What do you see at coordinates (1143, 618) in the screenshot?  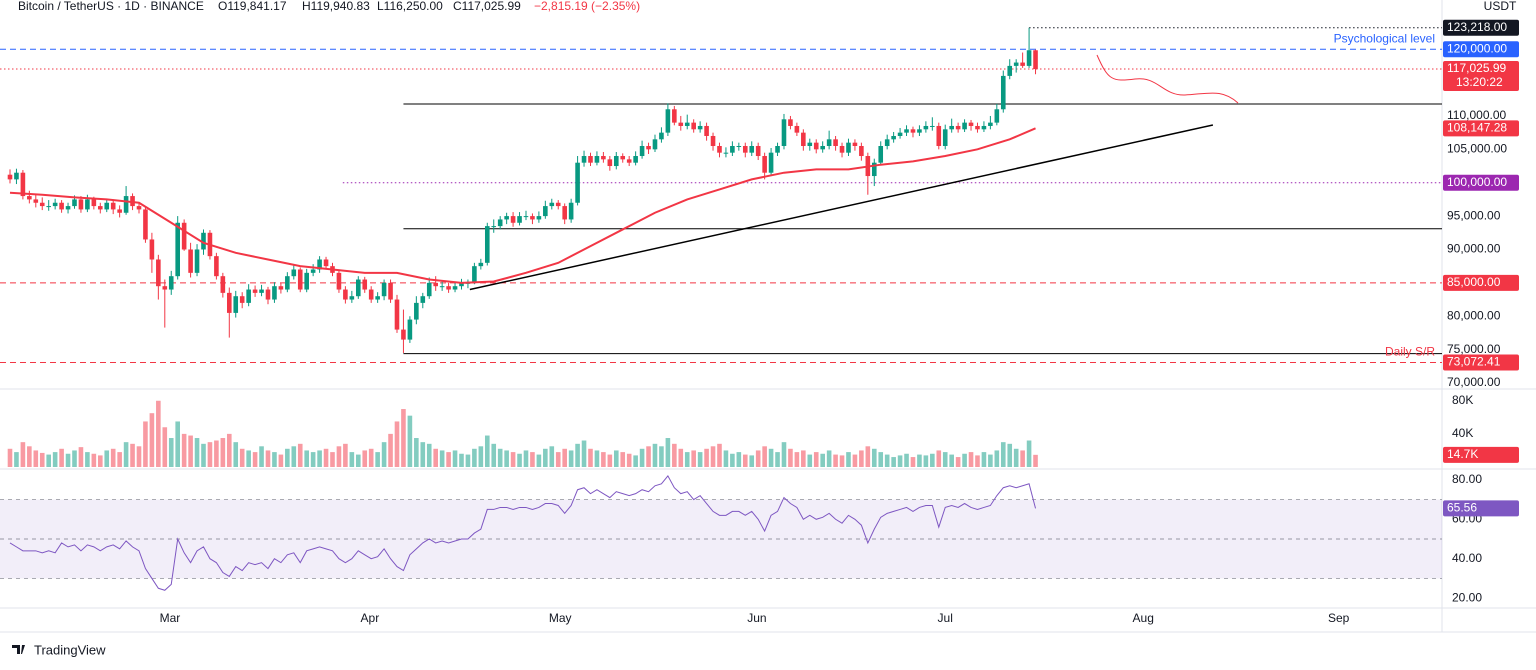 I see `x-tick-label: Aug` at bounding box center [1143, 618].